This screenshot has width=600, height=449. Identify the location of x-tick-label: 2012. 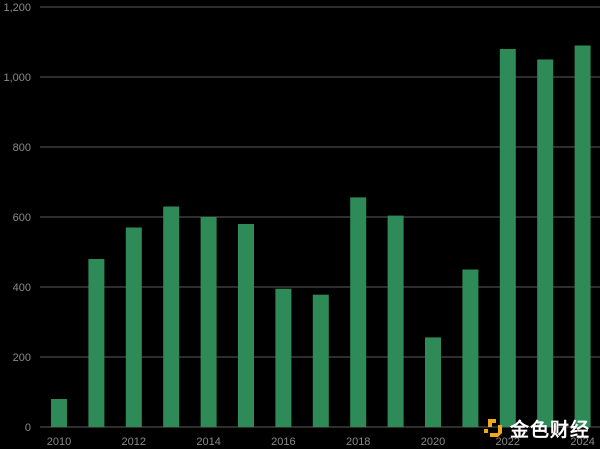
(134, 442).